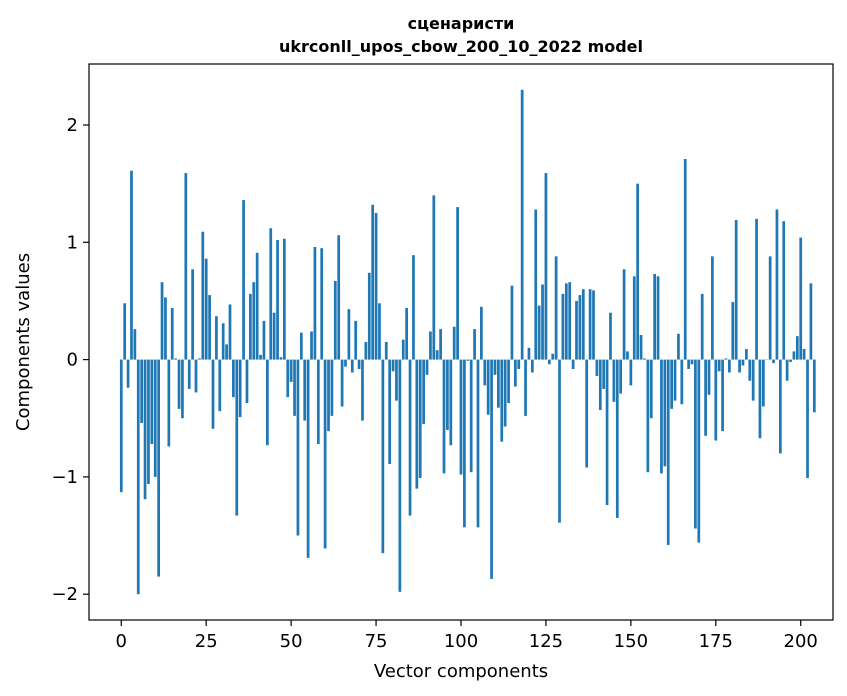 This screenshot has height=696, width=847. What do you see at coordinates (291, 641) in the screenshot?
I see `x-tick-label-50: 50` at bounding box center [291, 641].